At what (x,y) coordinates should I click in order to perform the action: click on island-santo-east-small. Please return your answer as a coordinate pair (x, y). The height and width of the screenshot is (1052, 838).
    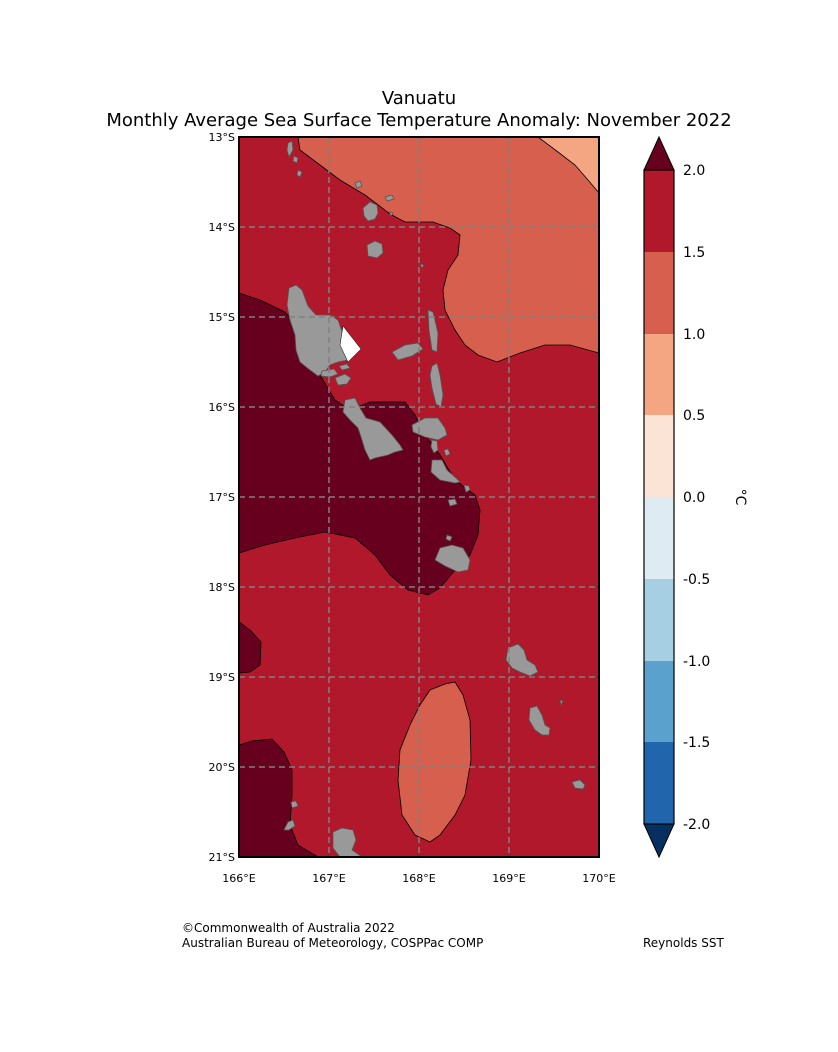
    Looking at the image, I should click on (344, 367).